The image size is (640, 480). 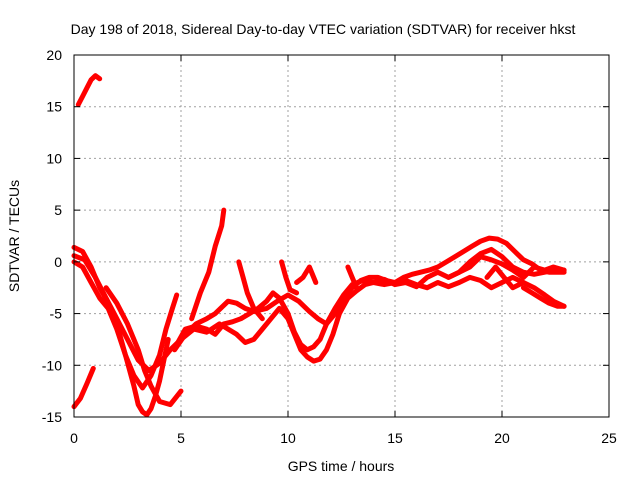 I want to click on x-axis-label: GPS time / hours, so click(x=341, y=466).